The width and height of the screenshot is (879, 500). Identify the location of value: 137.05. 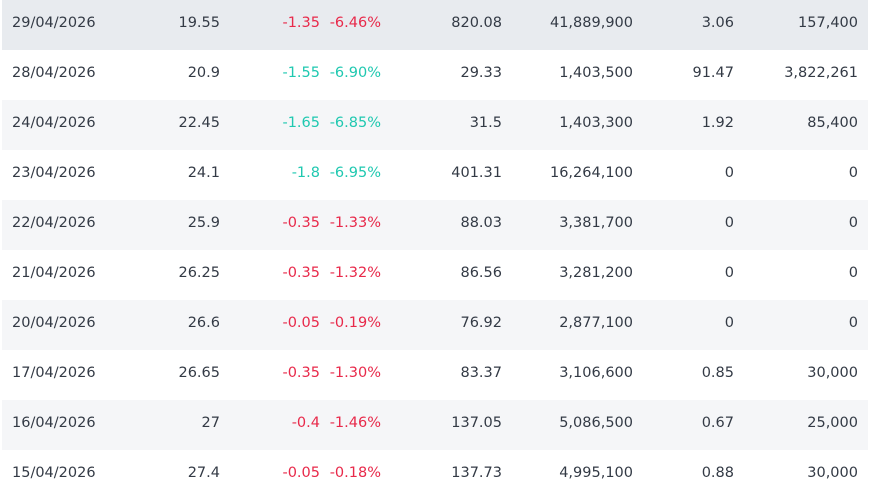
(476, 423).